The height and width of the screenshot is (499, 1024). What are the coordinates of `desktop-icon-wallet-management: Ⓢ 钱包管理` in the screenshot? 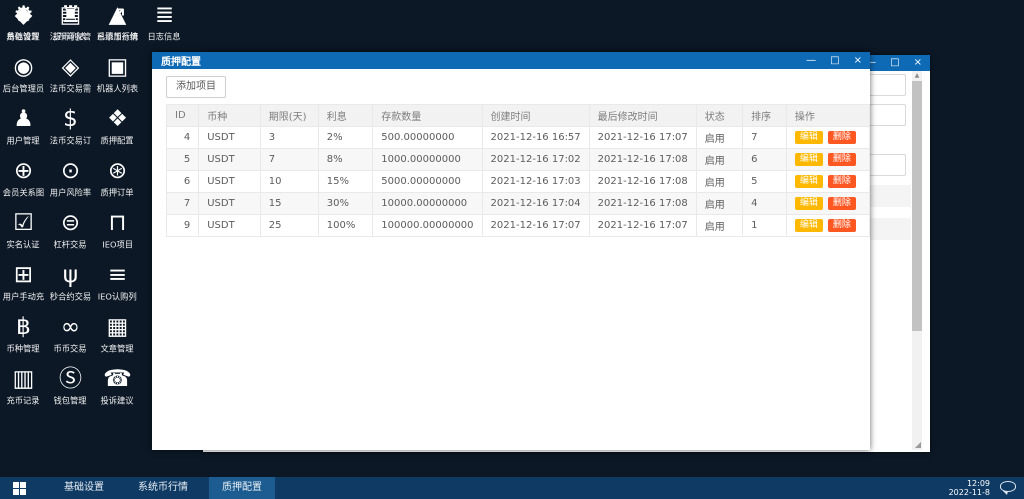 It's located at (70, 389).